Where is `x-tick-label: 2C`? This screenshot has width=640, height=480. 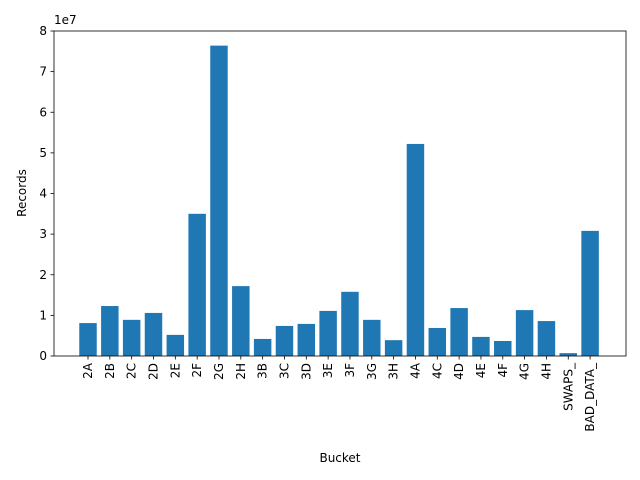 x-tick-label: 2C is located at coordinates (132, 371).